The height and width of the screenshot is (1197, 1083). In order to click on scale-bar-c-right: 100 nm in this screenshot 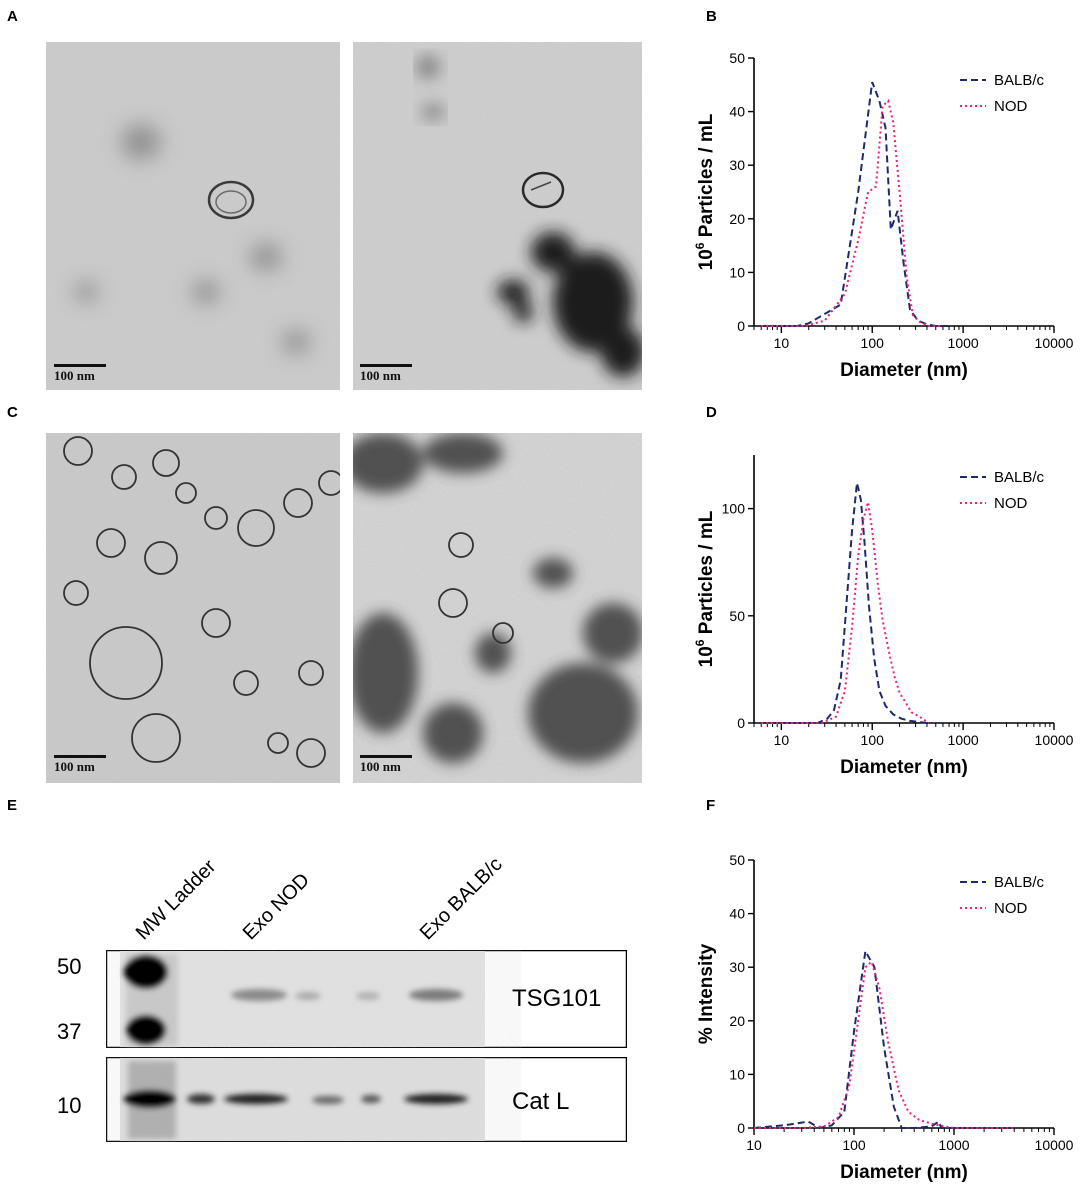, I will do `click(386, 765)`.